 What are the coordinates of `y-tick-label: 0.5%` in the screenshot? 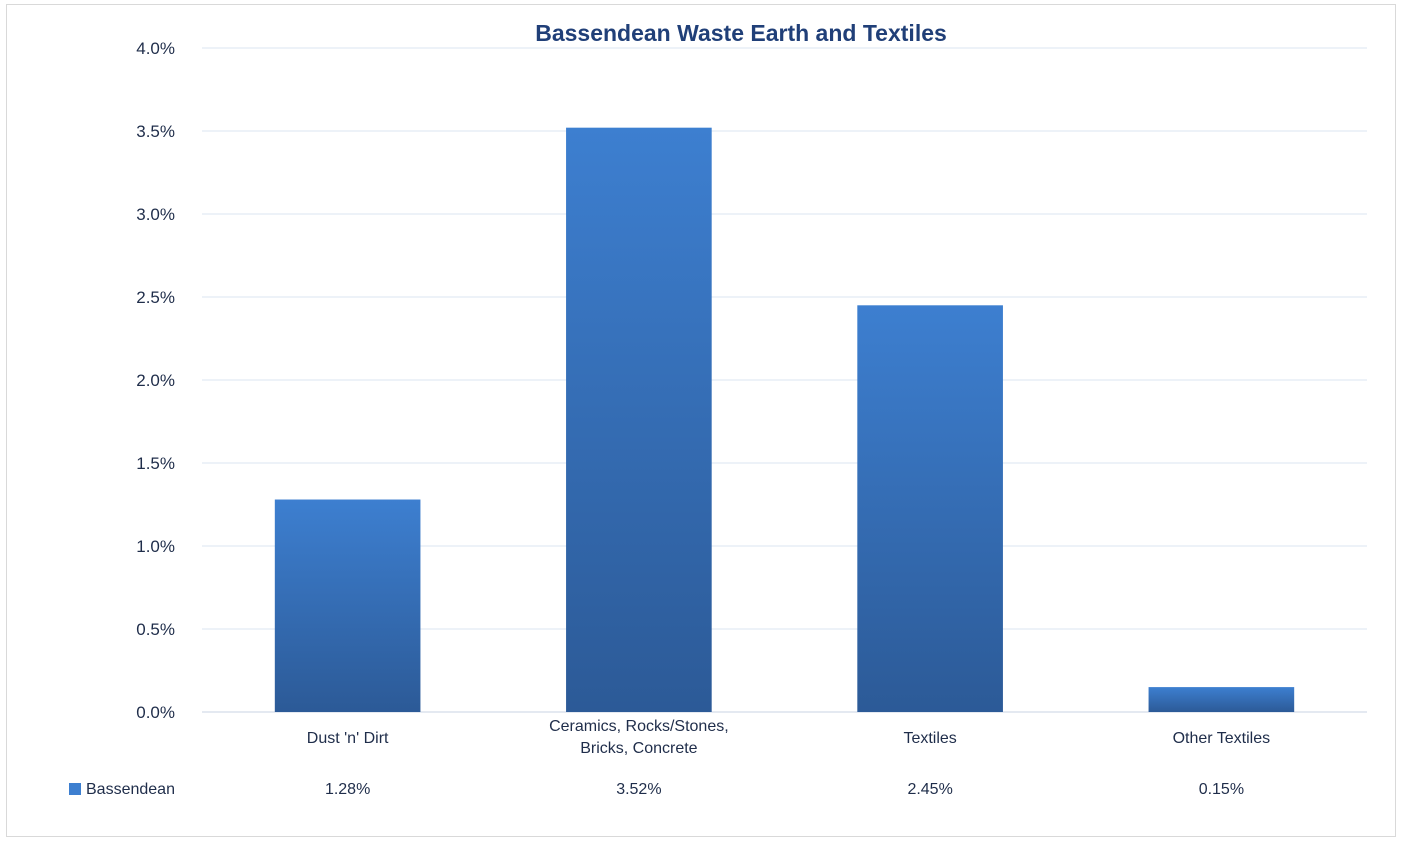 It's located at (155, 629).